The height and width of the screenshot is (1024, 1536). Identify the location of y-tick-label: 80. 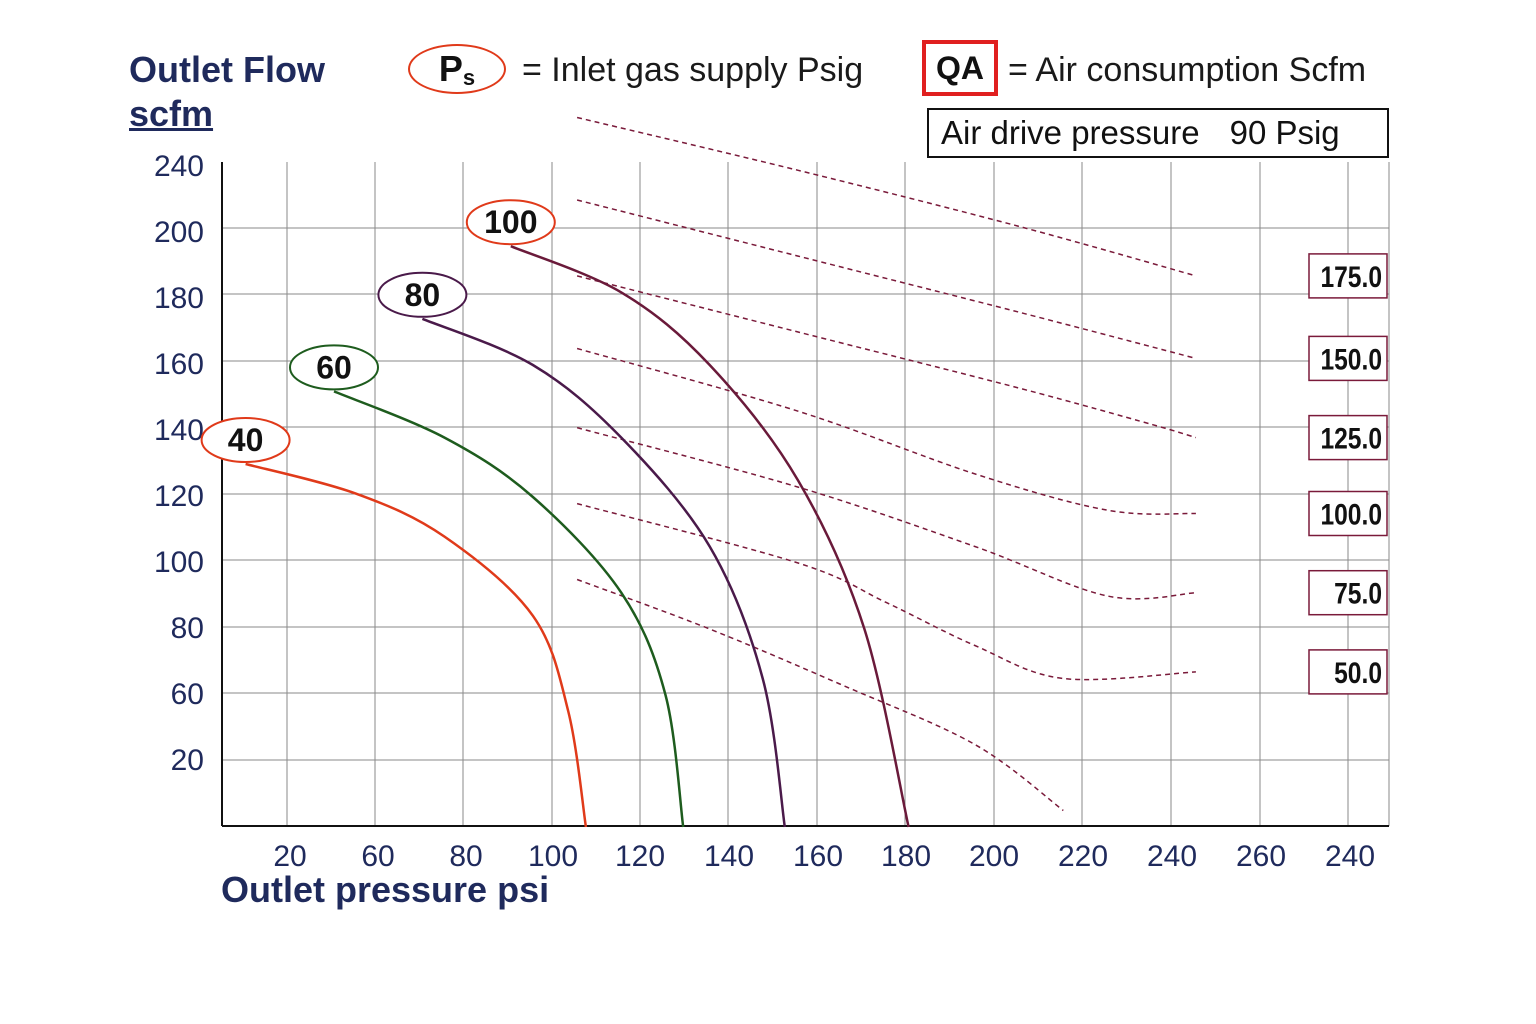
(187, 628).